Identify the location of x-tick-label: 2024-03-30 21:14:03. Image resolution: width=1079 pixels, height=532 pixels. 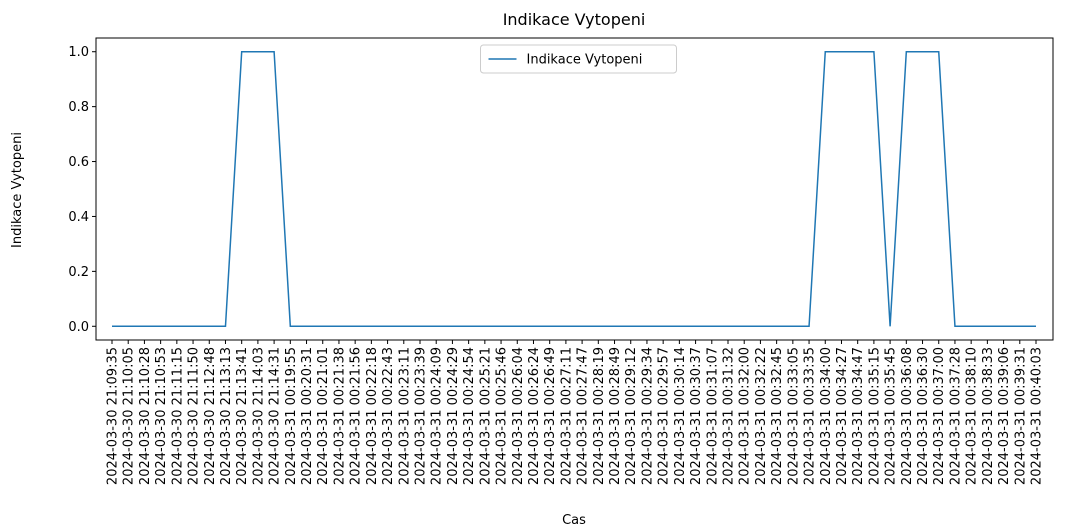
(258, 416).